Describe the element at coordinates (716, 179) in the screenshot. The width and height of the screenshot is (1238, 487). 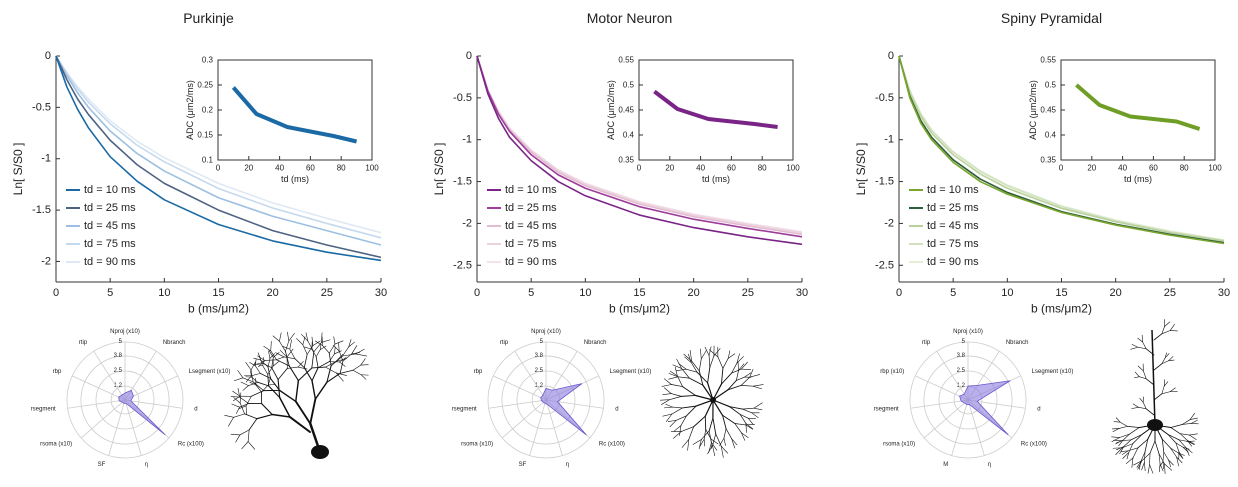
I see `x-axis-label: td (ms)` at that location.